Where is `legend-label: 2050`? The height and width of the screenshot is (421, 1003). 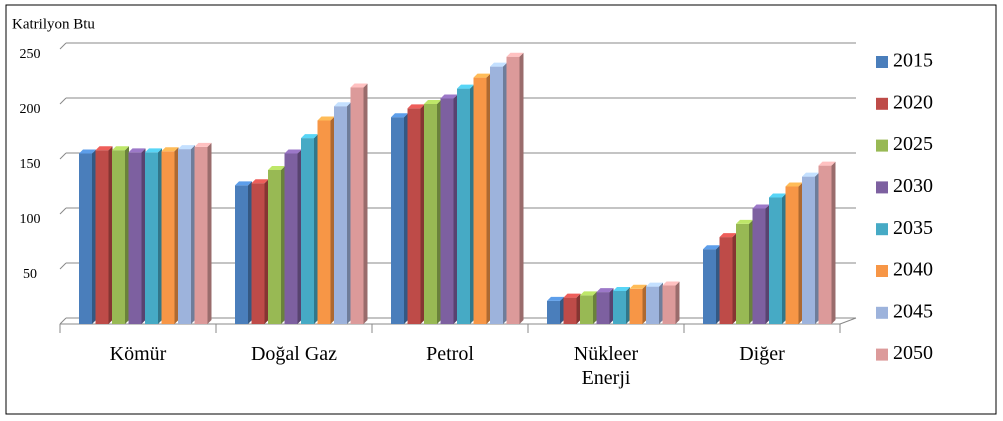 legend-label: 2050 is located at coordinates (913, 353).